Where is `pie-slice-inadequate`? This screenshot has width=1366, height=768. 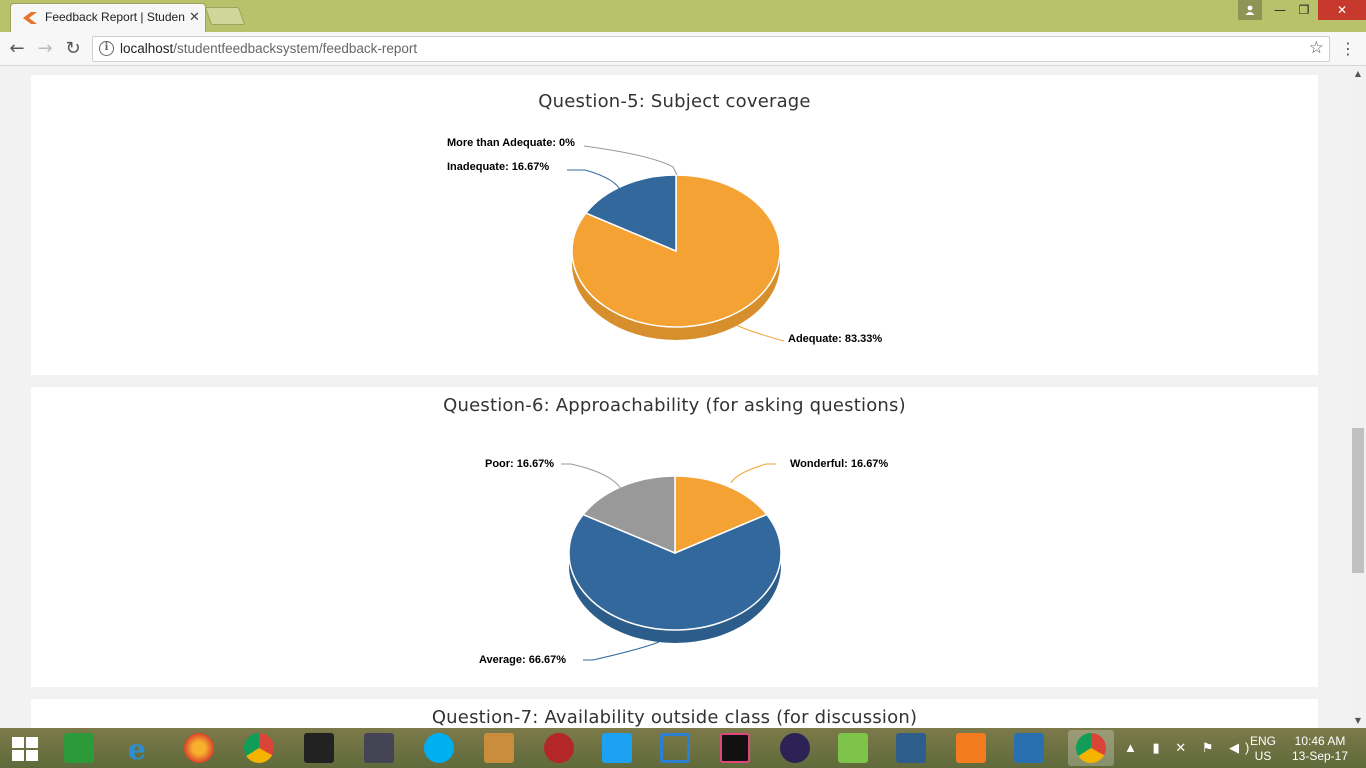 pie-slice-inadequate is located at coordinates (630, 213).